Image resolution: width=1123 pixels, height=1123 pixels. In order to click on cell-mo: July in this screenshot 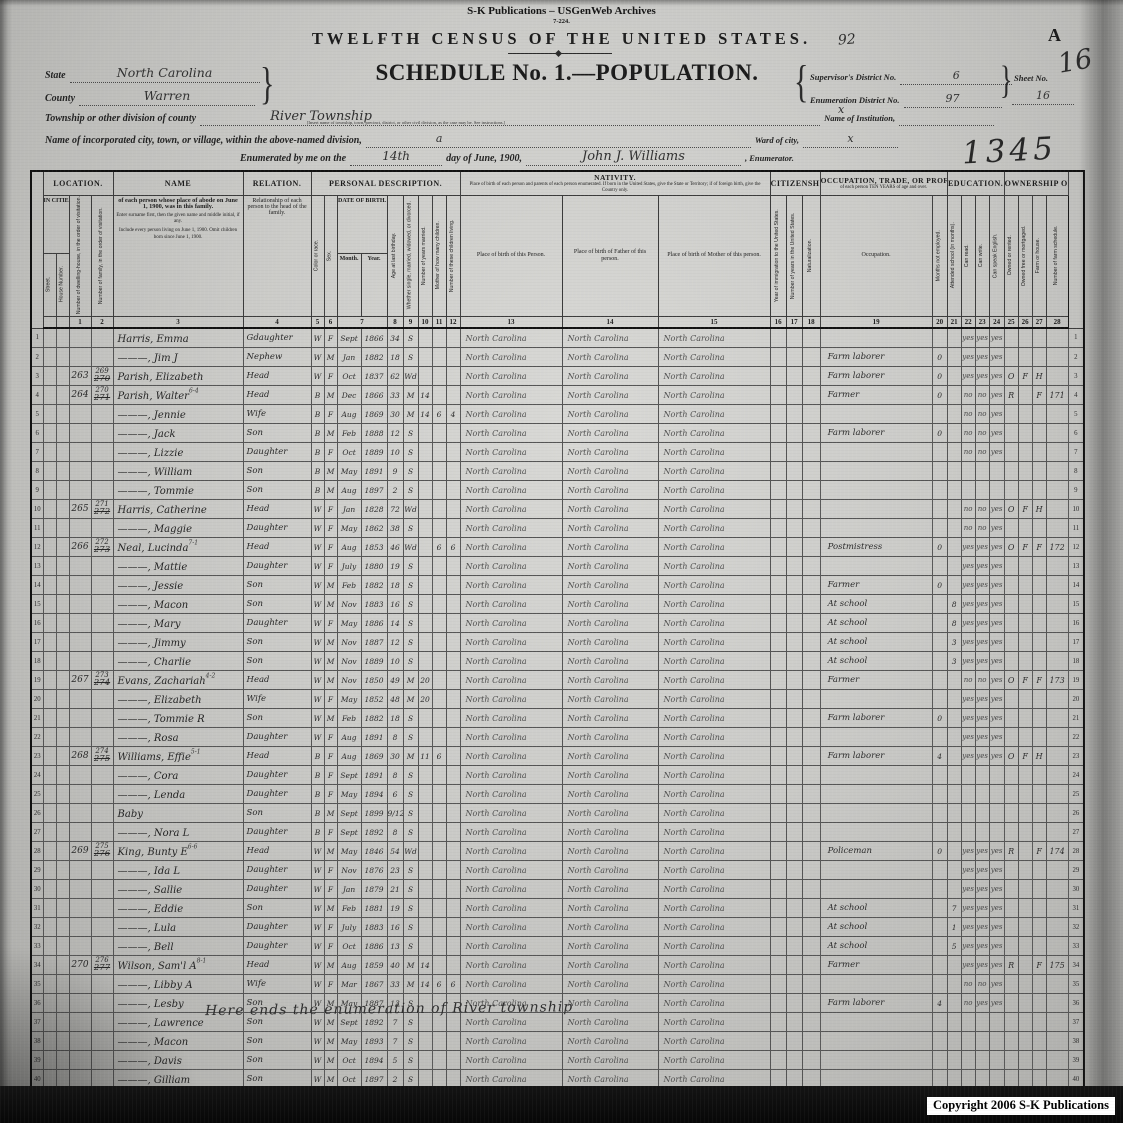, I will do `click(349, 566)`.